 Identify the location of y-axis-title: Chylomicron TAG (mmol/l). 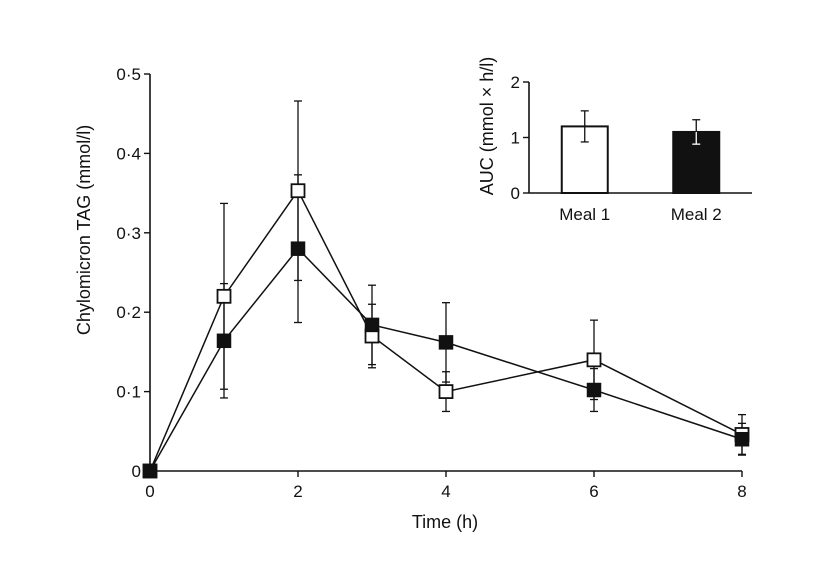
(84, 230).